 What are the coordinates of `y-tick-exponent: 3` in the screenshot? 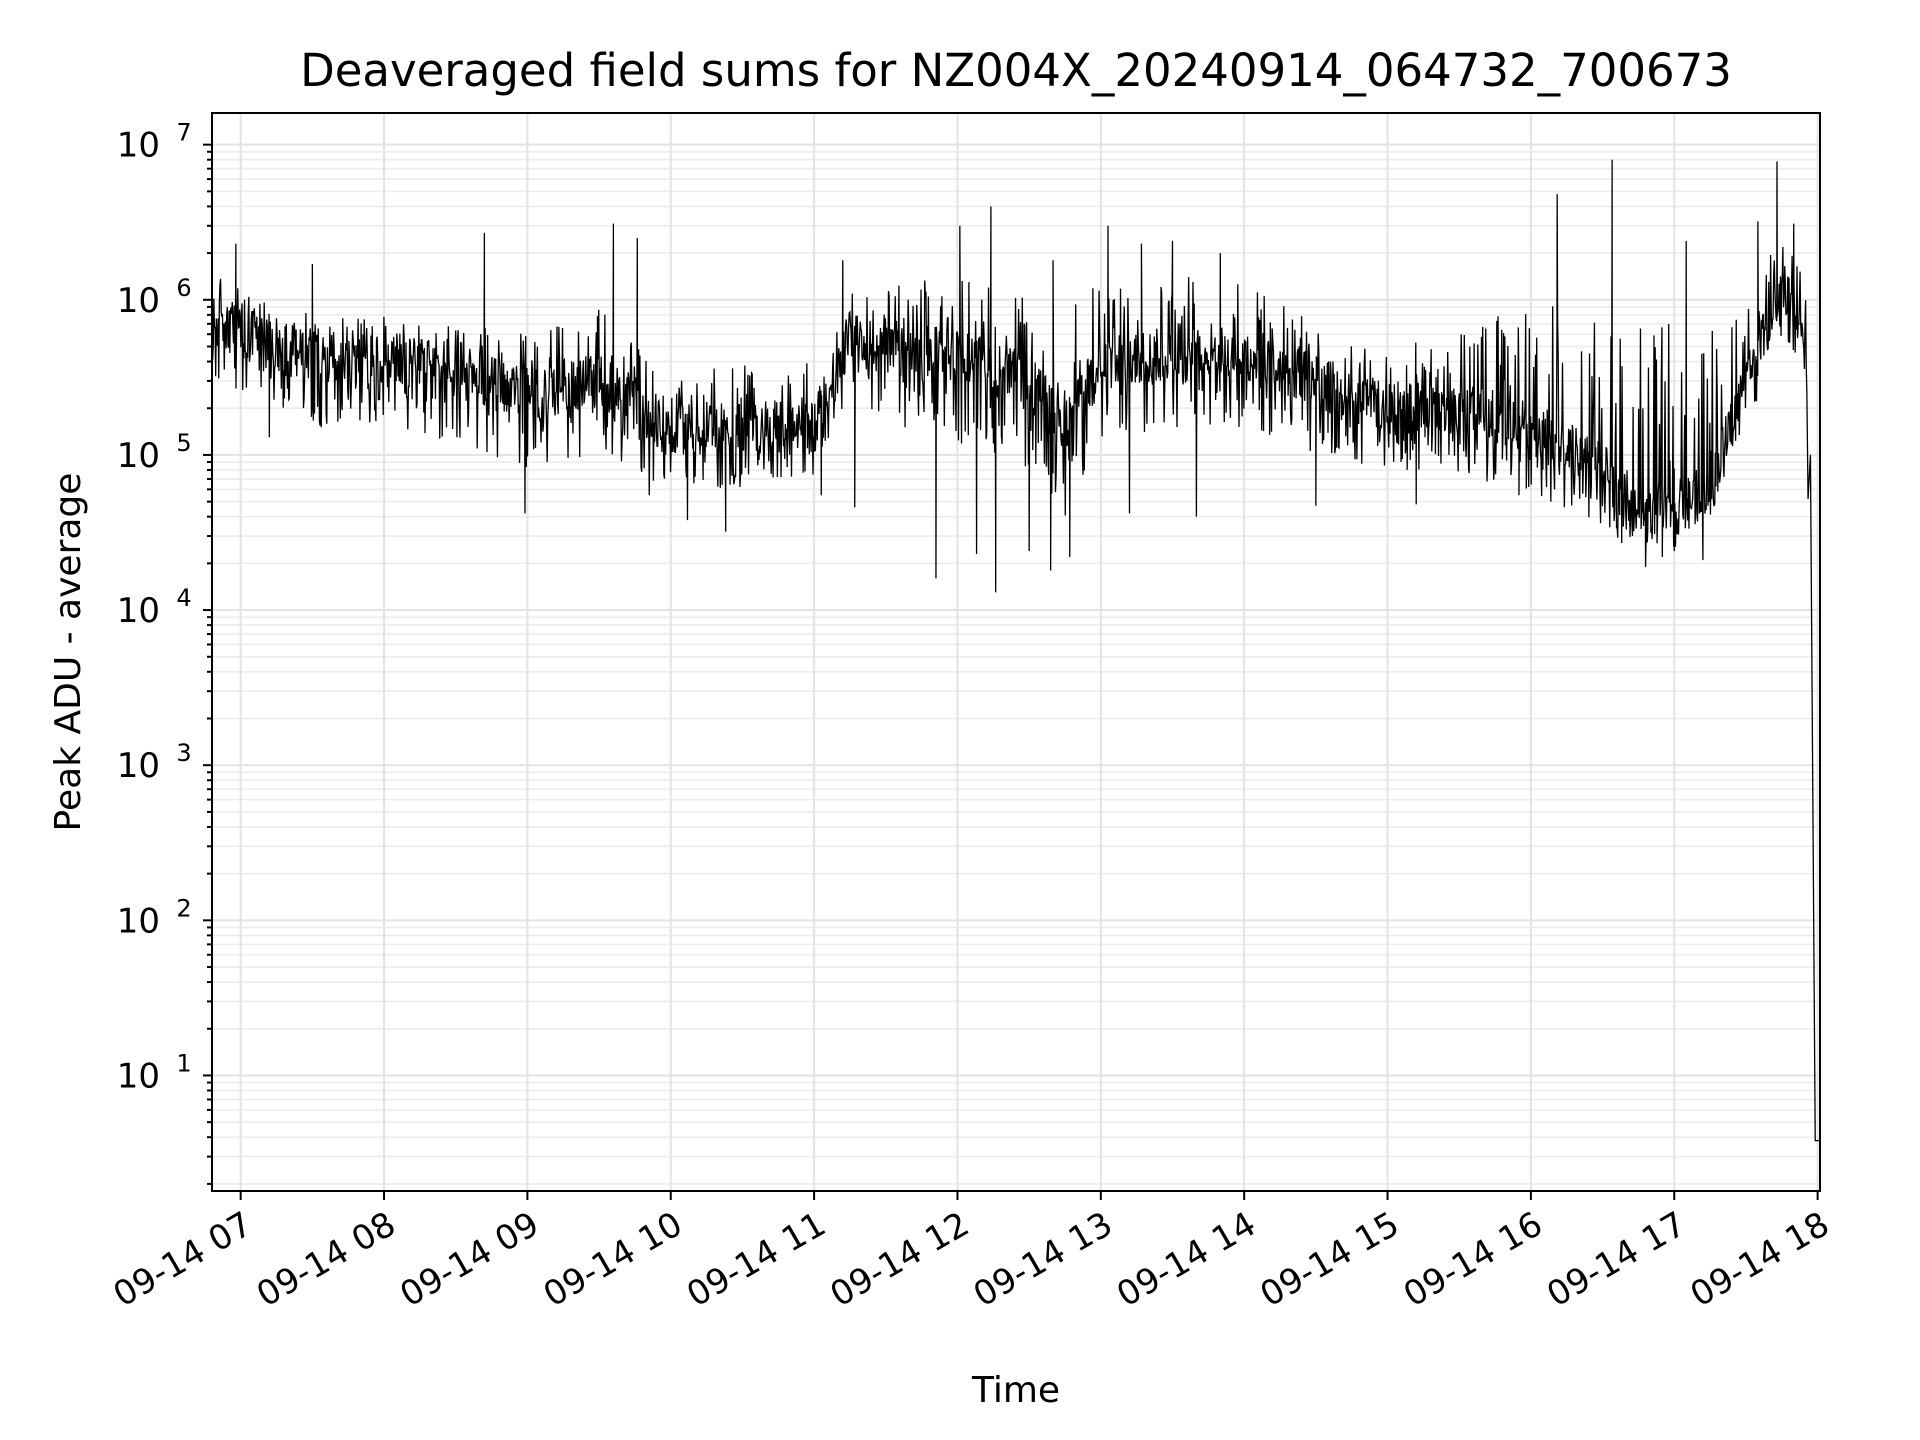 It's located at (183, 753).